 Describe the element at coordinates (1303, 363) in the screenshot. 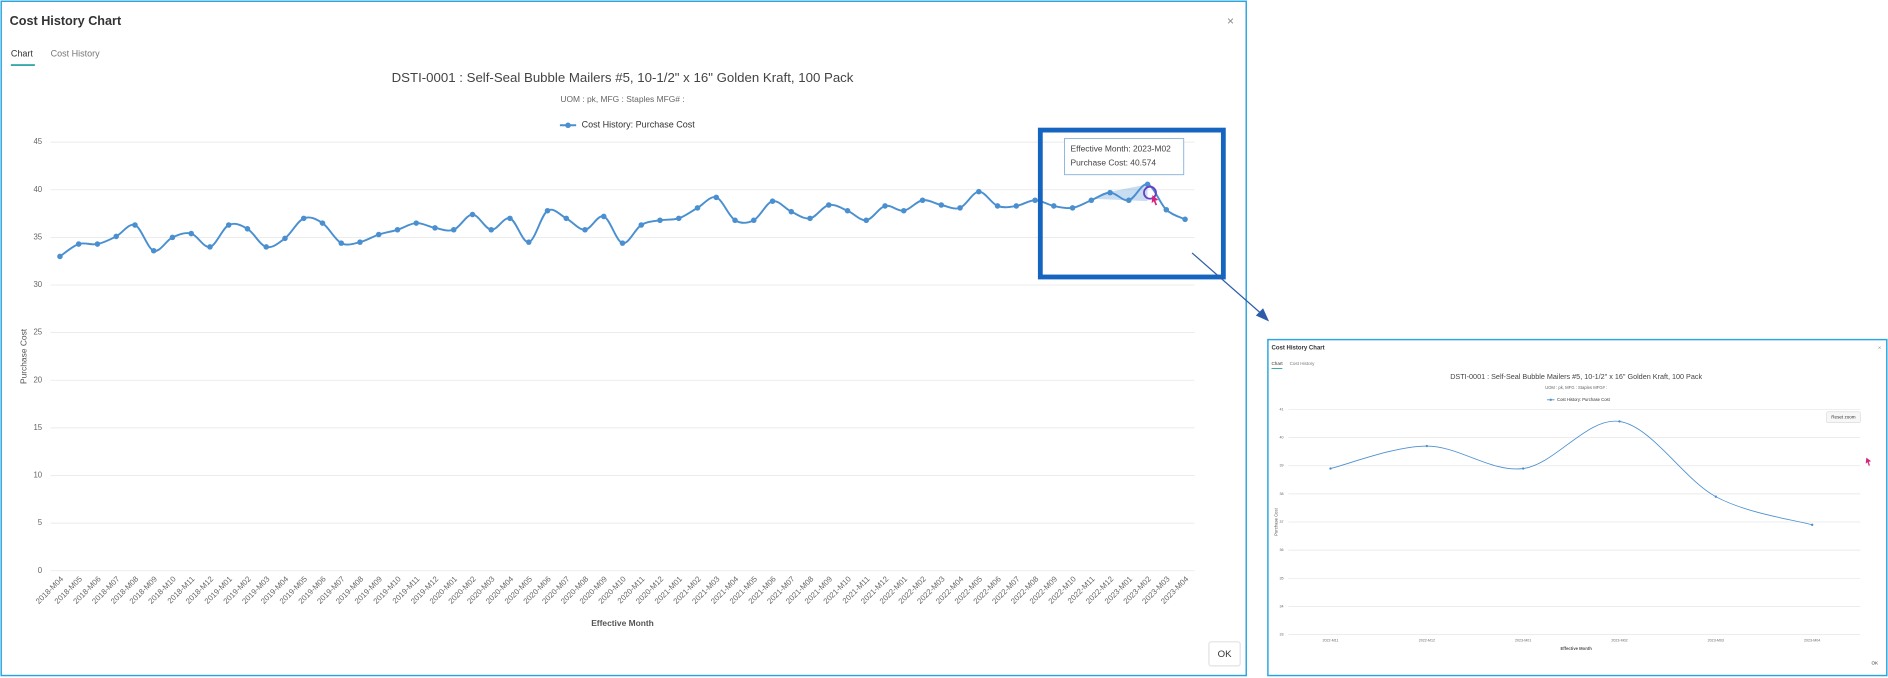

I see `zoom-tab-cost-history: Cost History` at that location.